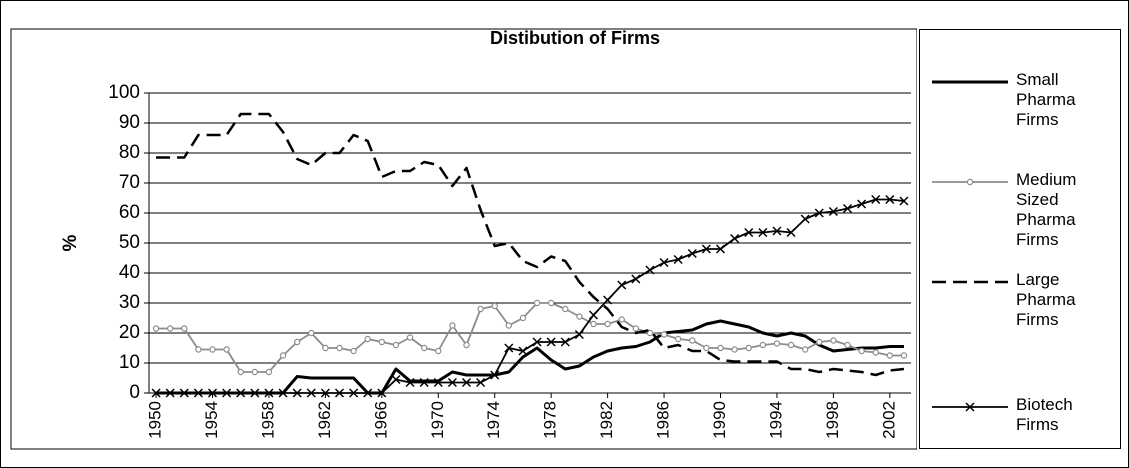  I want to click on x-tick-label: 1970, so click(437, 420).